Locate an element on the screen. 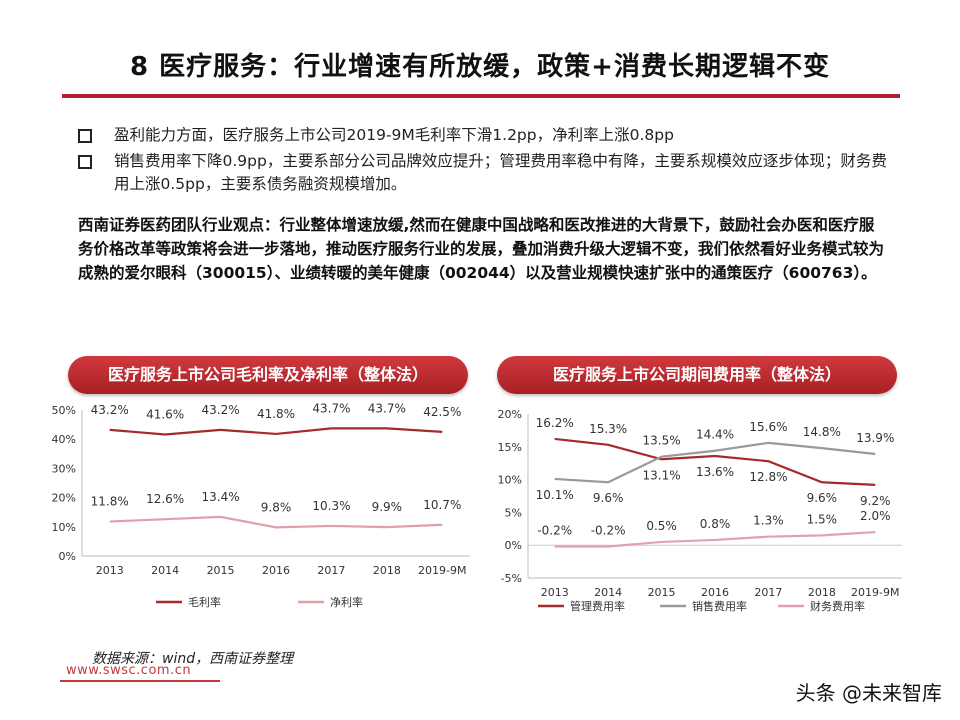 The width and height of the screenshot is (960, 720). data-label: 15.6% is located at coordinates (768, 427).